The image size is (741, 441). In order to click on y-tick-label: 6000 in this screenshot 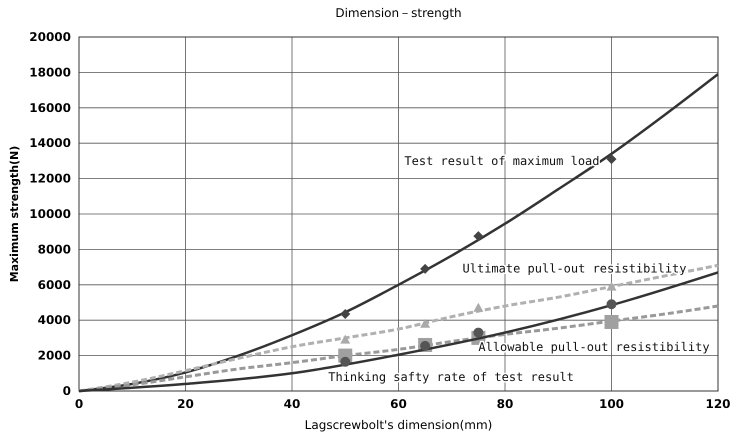, I will do `click(54, 285)`.